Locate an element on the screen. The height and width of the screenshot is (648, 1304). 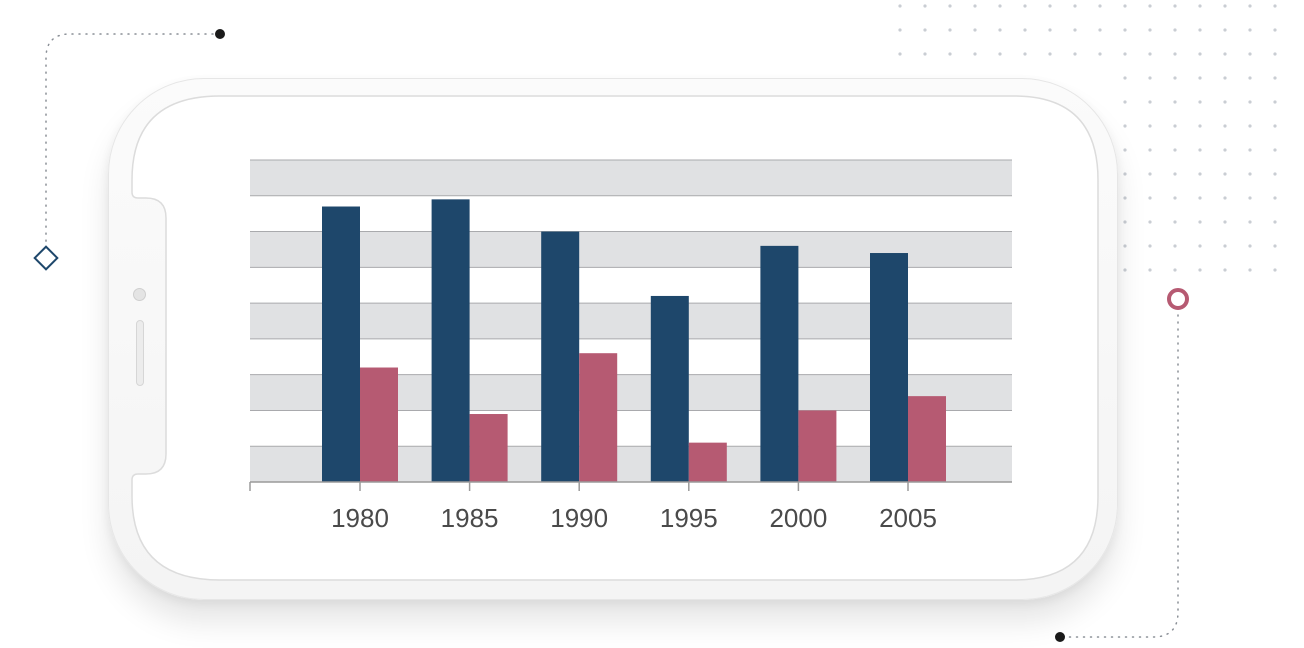
x-tick-label: 1980 is located at coordinates (360, 518).